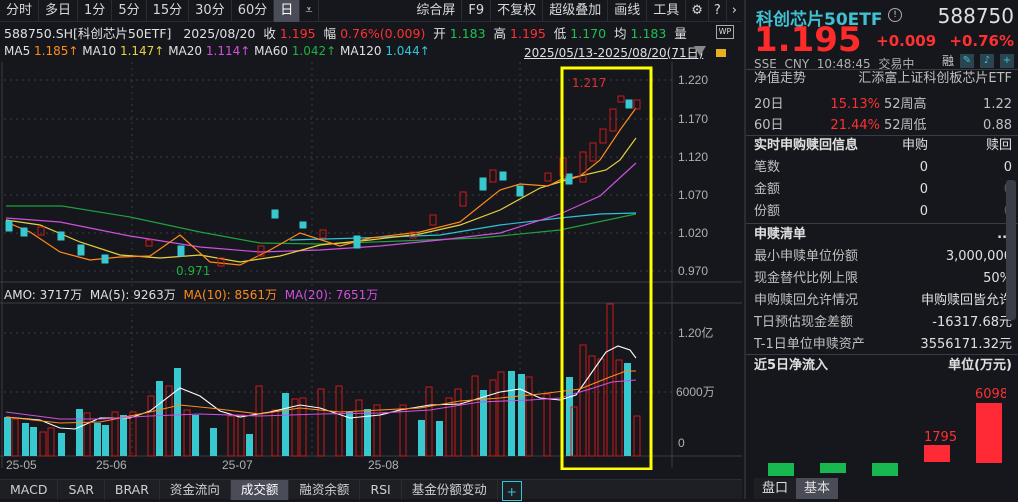  I want to click on x-label: 25-06, so click(111, 464).